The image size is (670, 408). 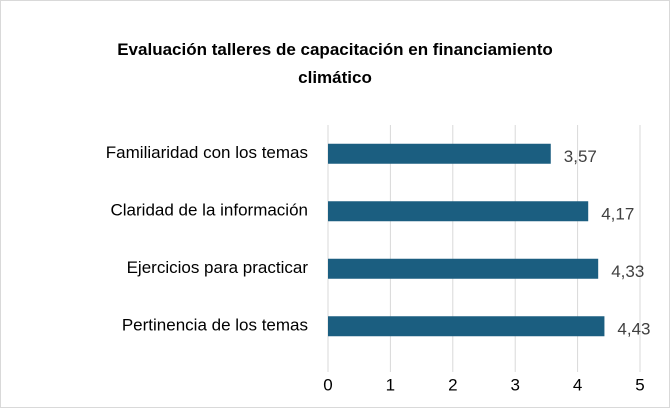 I want to click on value-label: 4,33, so click(x=627, y=271).